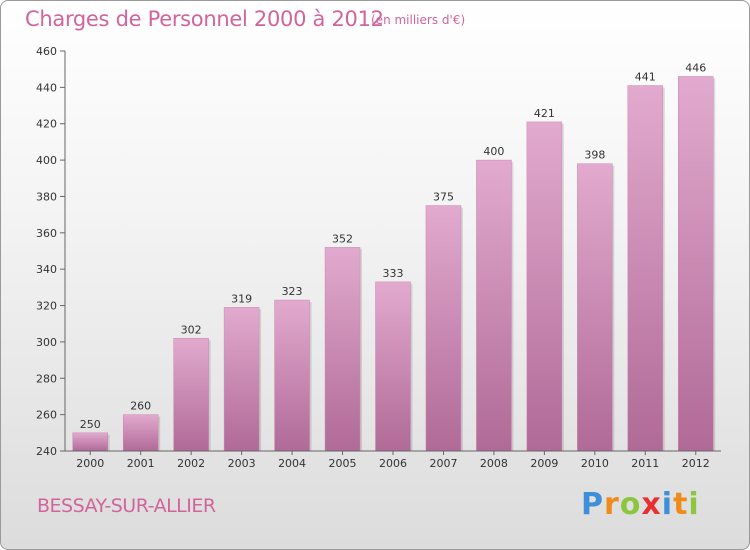 Image resolution: width=750 pixels, height=550 pixels. I want to click on x-tick-label-2010: 2010, so click(595, 463).